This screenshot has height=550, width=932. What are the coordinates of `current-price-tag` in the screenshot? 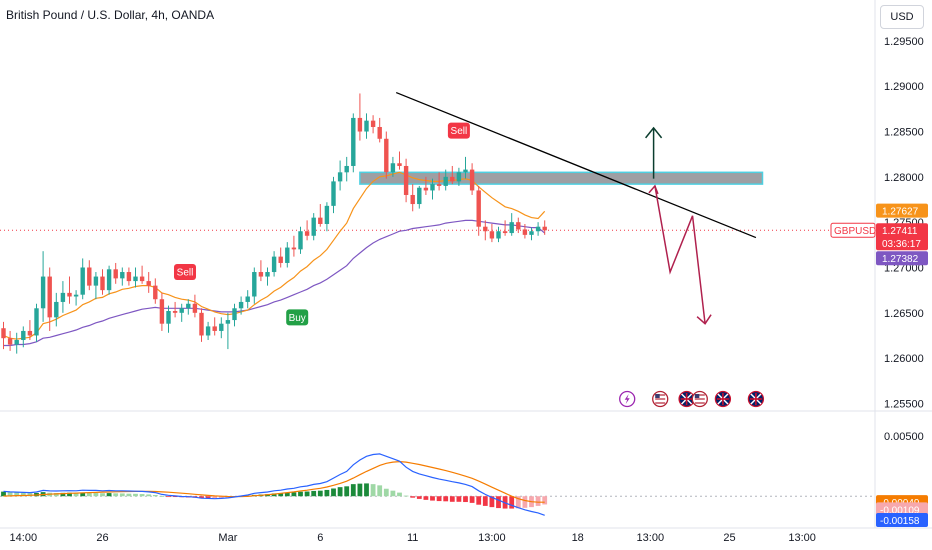 It's located at (902, 237).